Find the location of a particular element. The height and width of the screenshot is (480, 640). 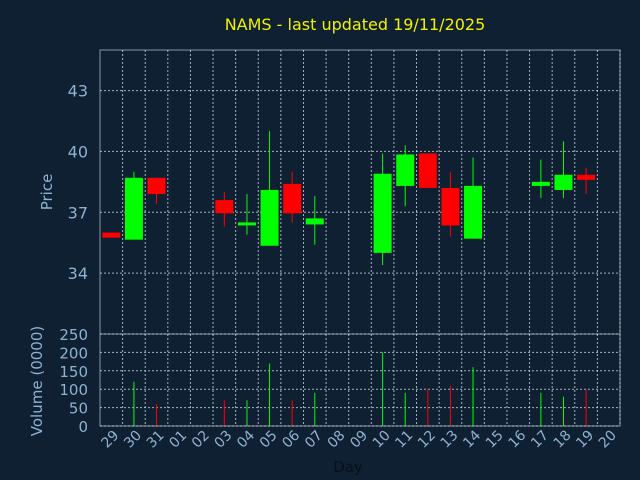

day-tick-label: 03 is located at coordinates (224, 440).